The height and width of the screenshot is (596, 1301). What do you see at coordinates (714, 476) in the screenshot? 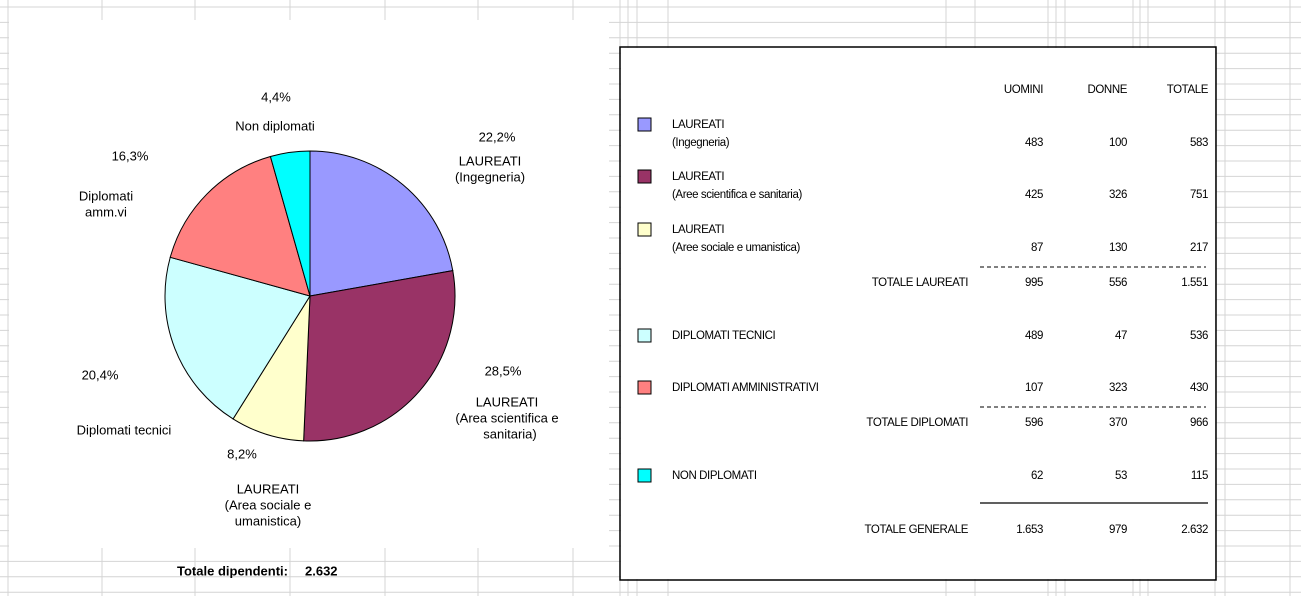
I see `row-label: NON DIPLOMATI` at bounding box center [714, 476].